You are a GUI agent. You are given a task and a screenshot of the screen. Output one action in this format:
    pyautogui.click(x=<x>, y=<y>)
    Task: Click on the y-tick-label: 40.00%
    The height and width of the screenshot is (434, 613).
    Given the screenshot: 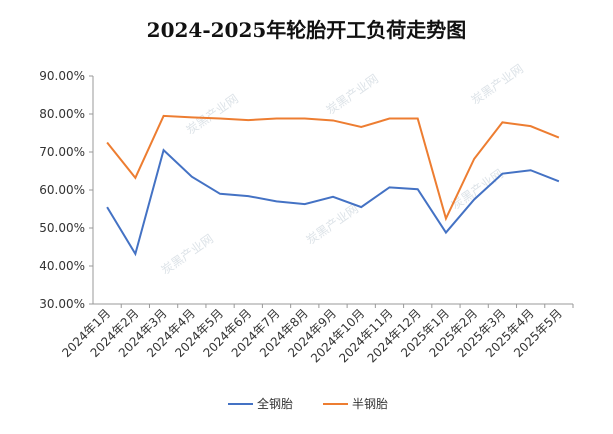 What is the action you would take?
    pyautogui.click(x=62, y=266)
    